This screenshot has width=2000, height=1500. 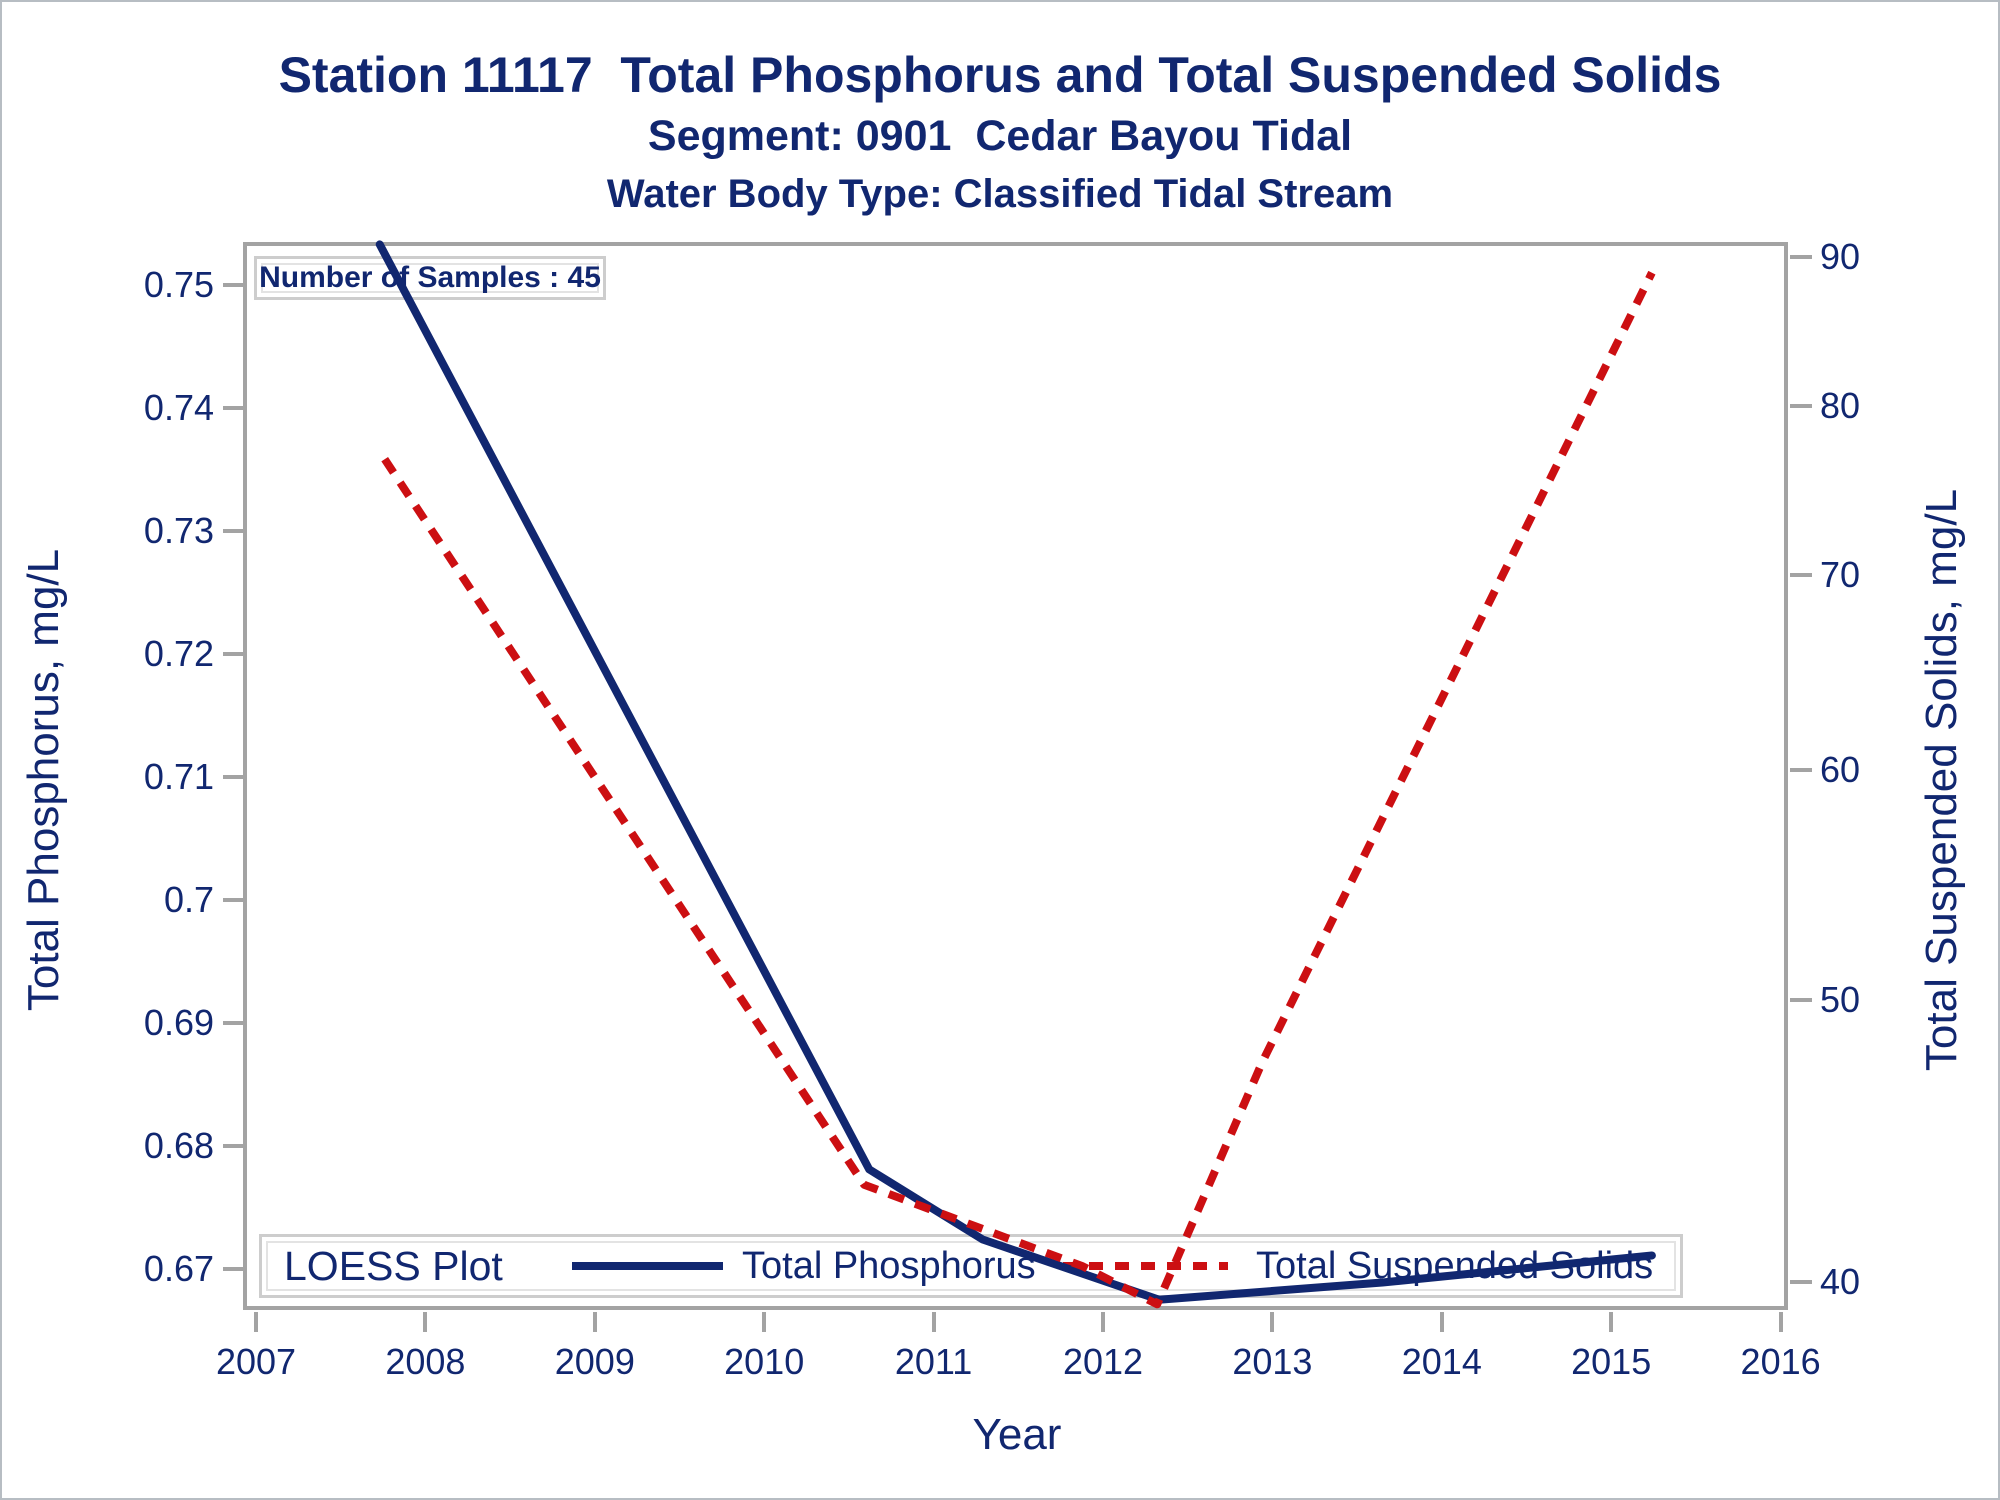 I want to click on y-right-tick-label: 70, so click(x=1840, y=574).